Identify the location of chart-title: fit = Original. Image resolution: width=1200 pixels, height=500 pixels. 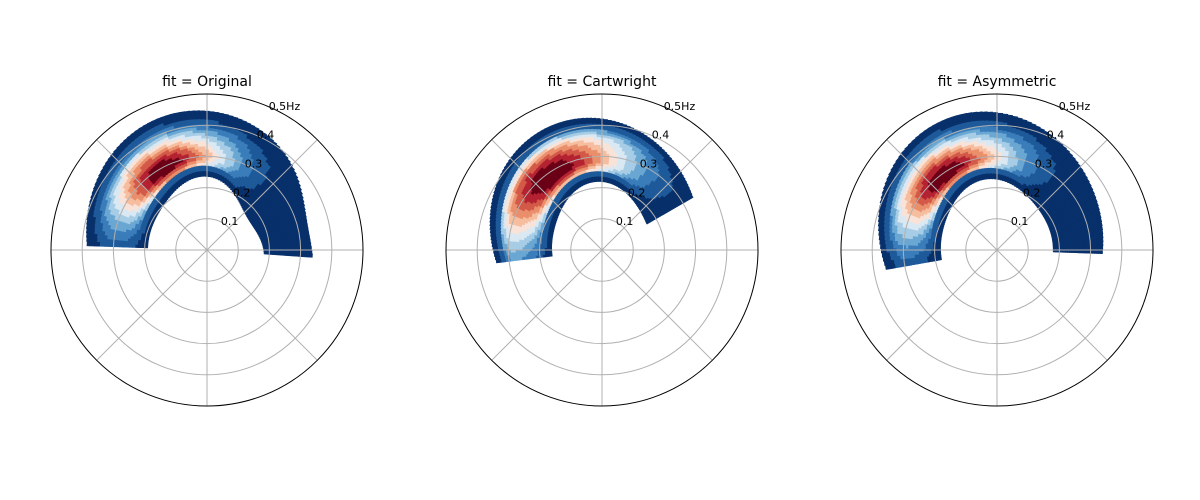
(207, 82).